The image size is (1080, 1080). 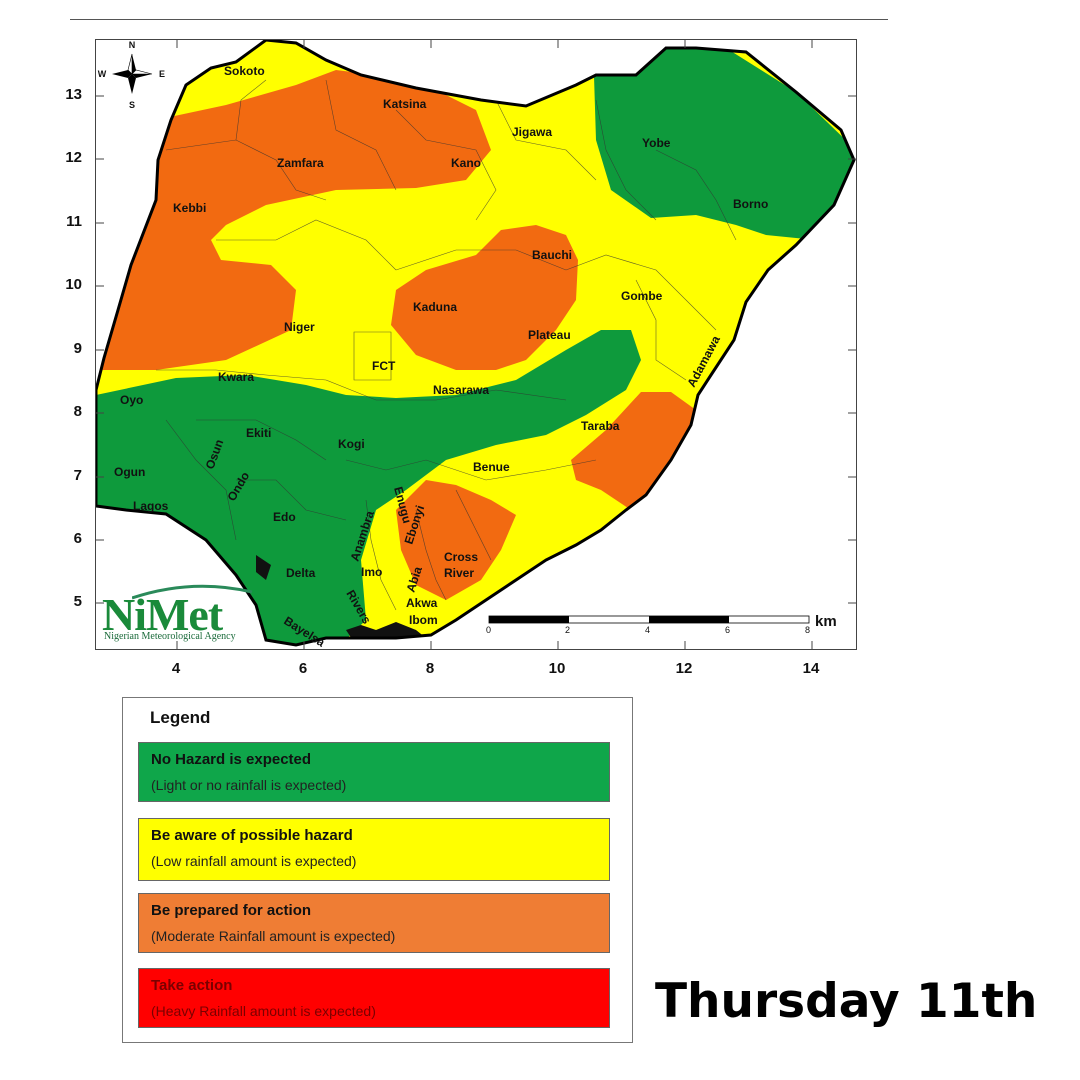 What do you see at coordinates (423, 620) in the screenshot?
I see `state-label-ibom: Ibom` at bounding box center [423, 620].